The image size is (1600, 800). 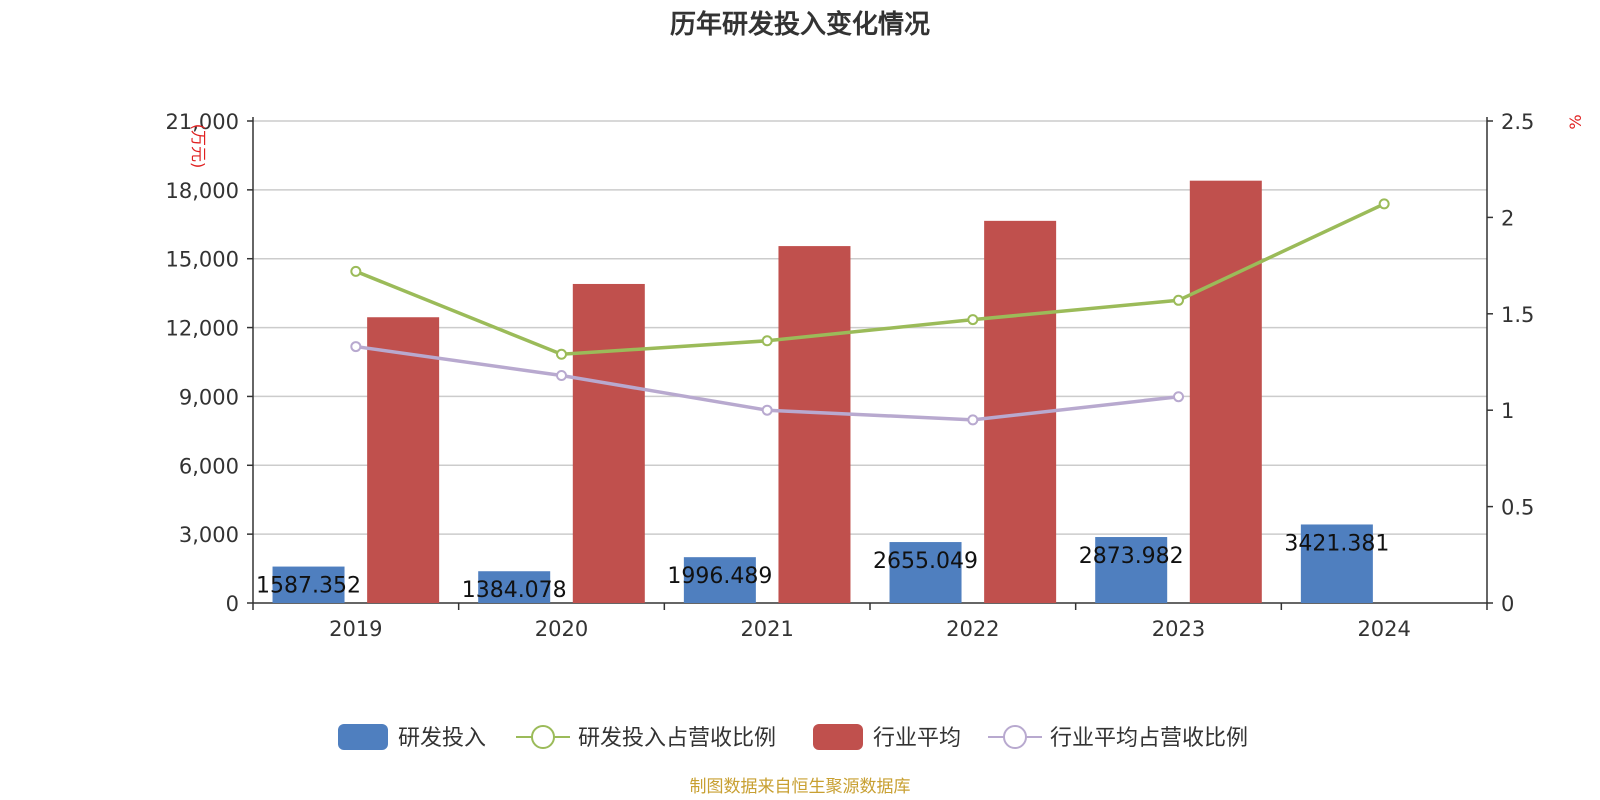 What do you see at coordinates (232, 604) in the screenshot?
I see `left-tick-label: 0` at bounding box center [232, 604].